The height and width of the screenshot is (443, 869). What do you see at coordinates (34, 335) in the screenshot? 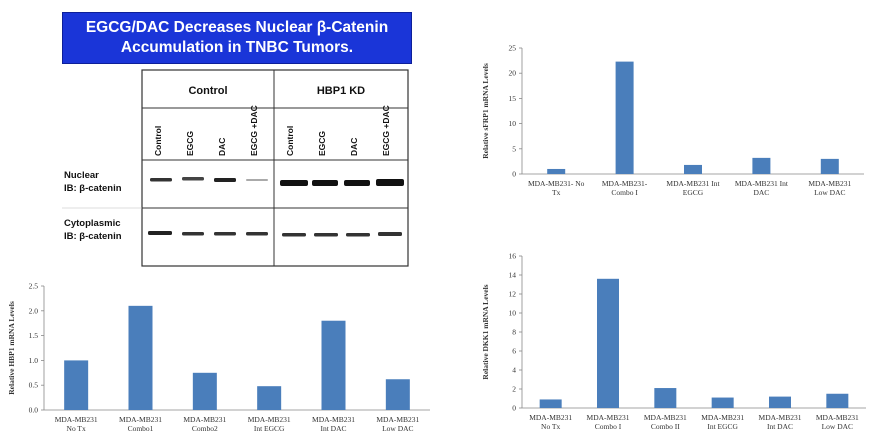
I see `y-tick-label: 1.5` at bounding box center [34, 335].